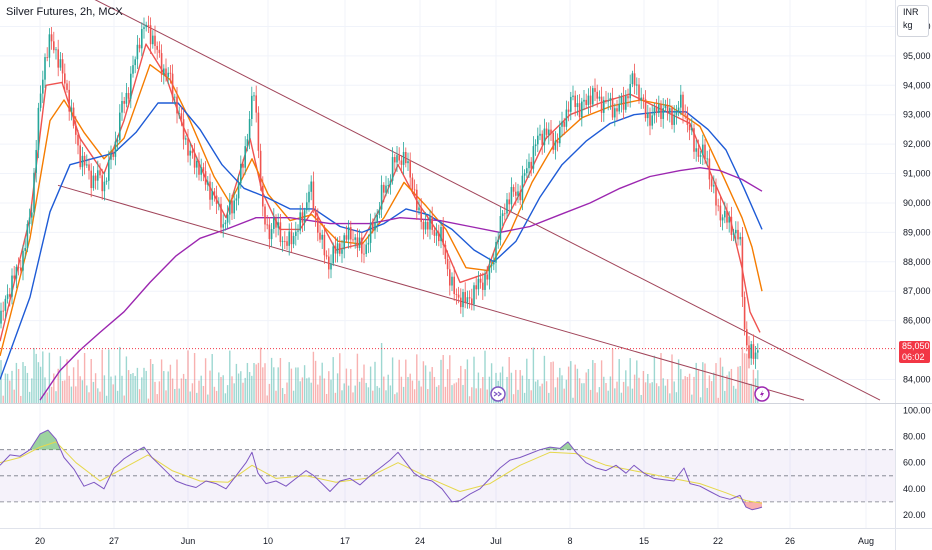 This screenshot has height=550, width=932. What do you see at coordinates (498, 394) in the screenshot?
I see `dividend-marker-icon` at bounding box center [498, 394].